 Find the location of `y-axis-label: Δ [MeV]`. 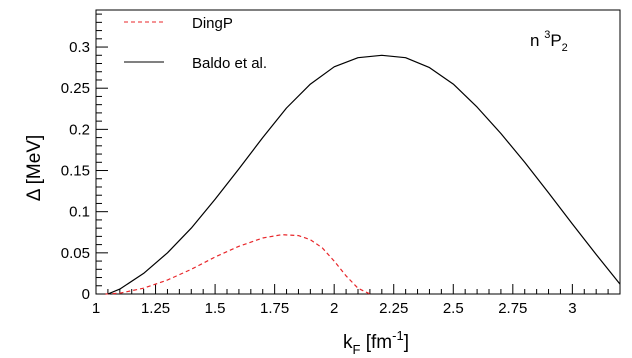

y-axis-label: Δ [MeV] is located at coordinates (34, 168).